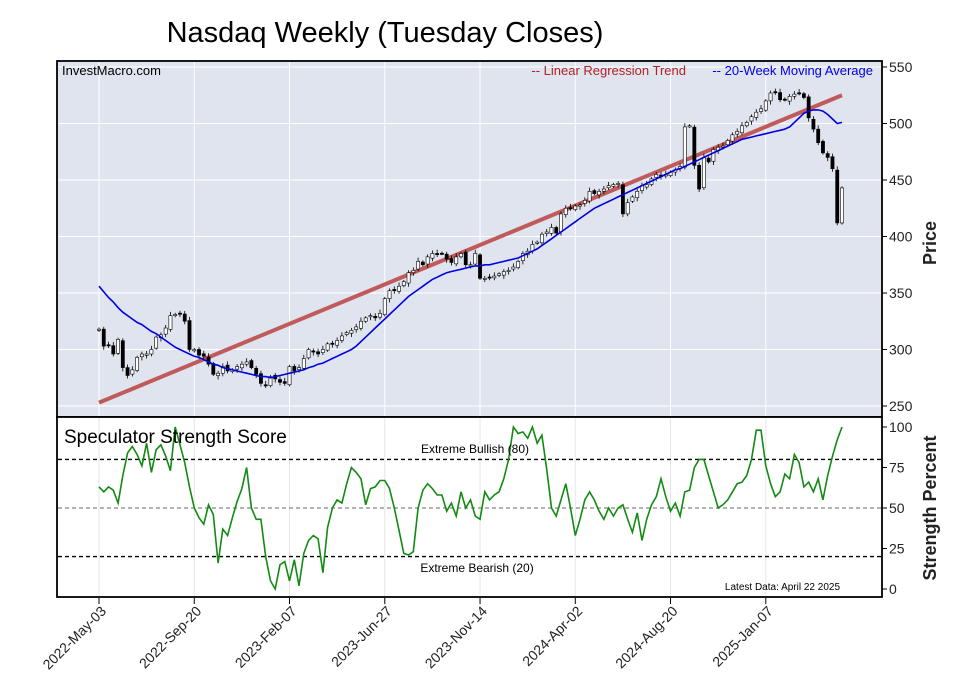 The height and width of the screenshot is (694, 957). I want to click on legend-trend: -- Linear Regression Trend, so click(608, 70).